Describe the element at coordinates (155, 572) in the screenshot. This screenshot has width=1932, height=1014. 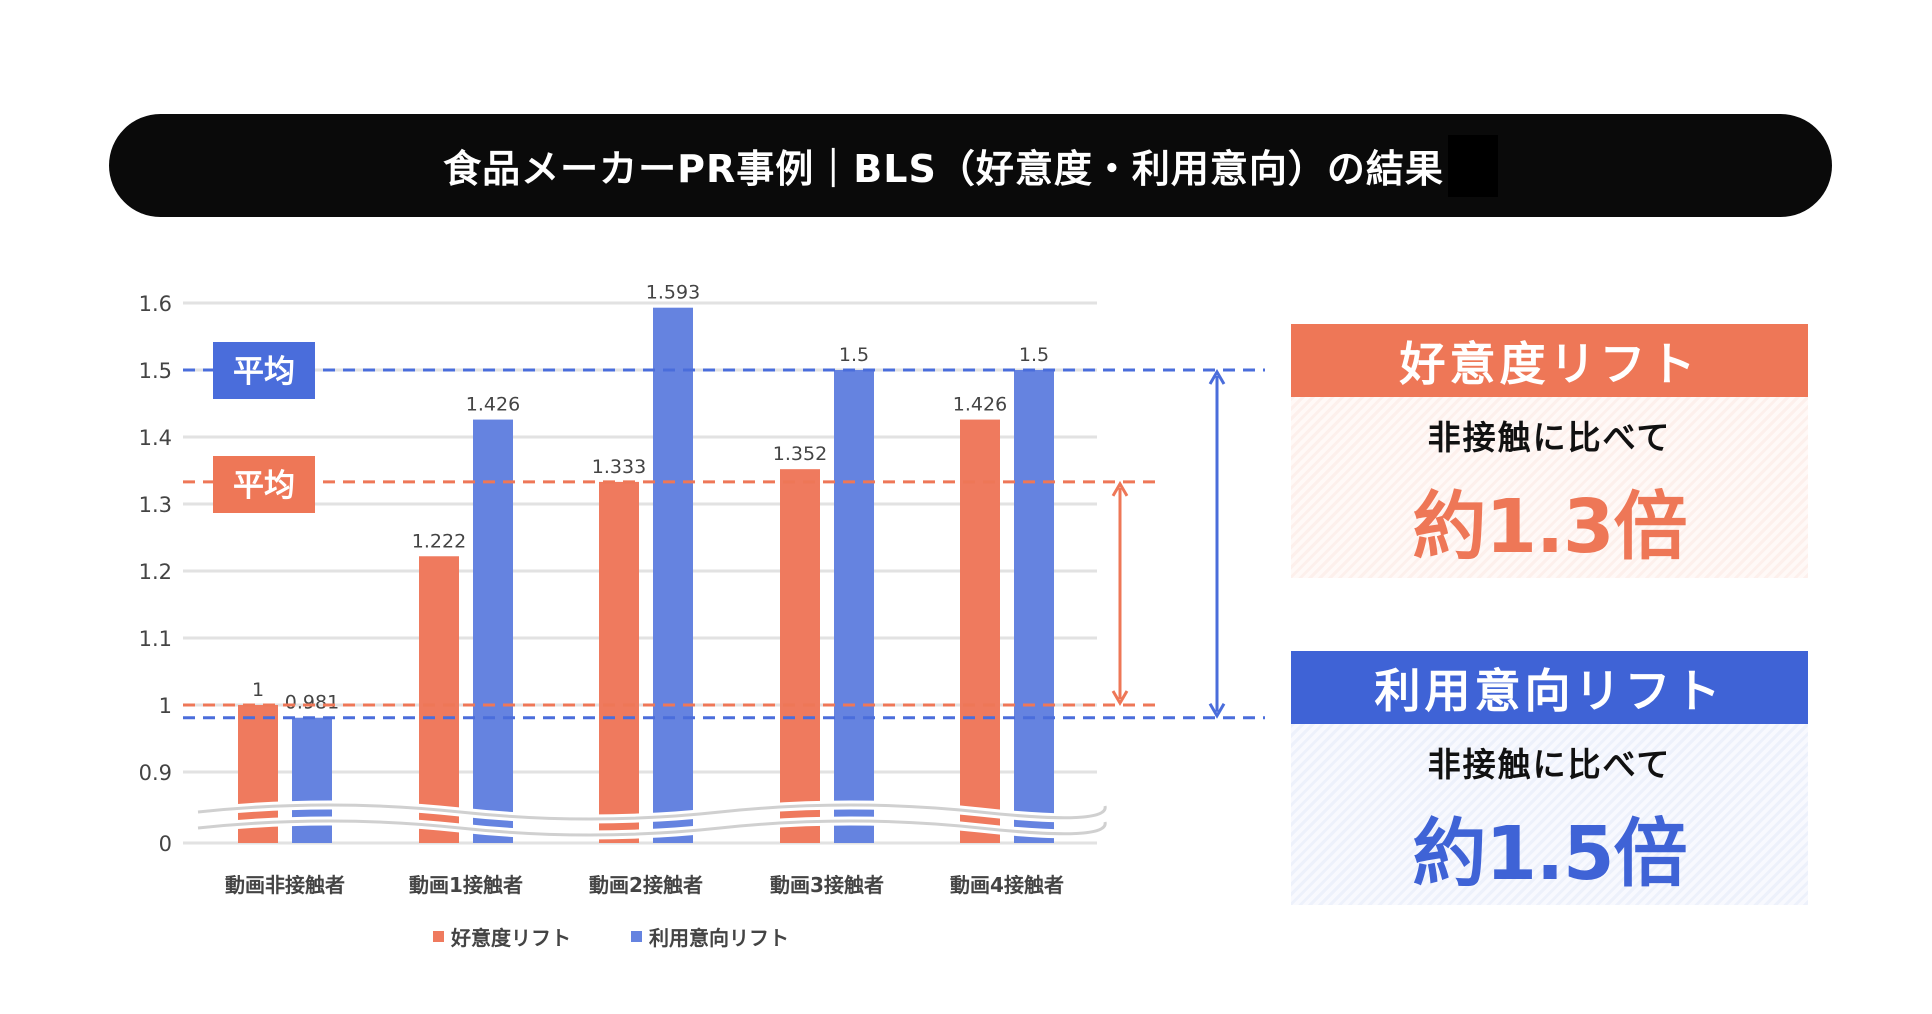
I see `y-tick-label: 1.2` at that location.